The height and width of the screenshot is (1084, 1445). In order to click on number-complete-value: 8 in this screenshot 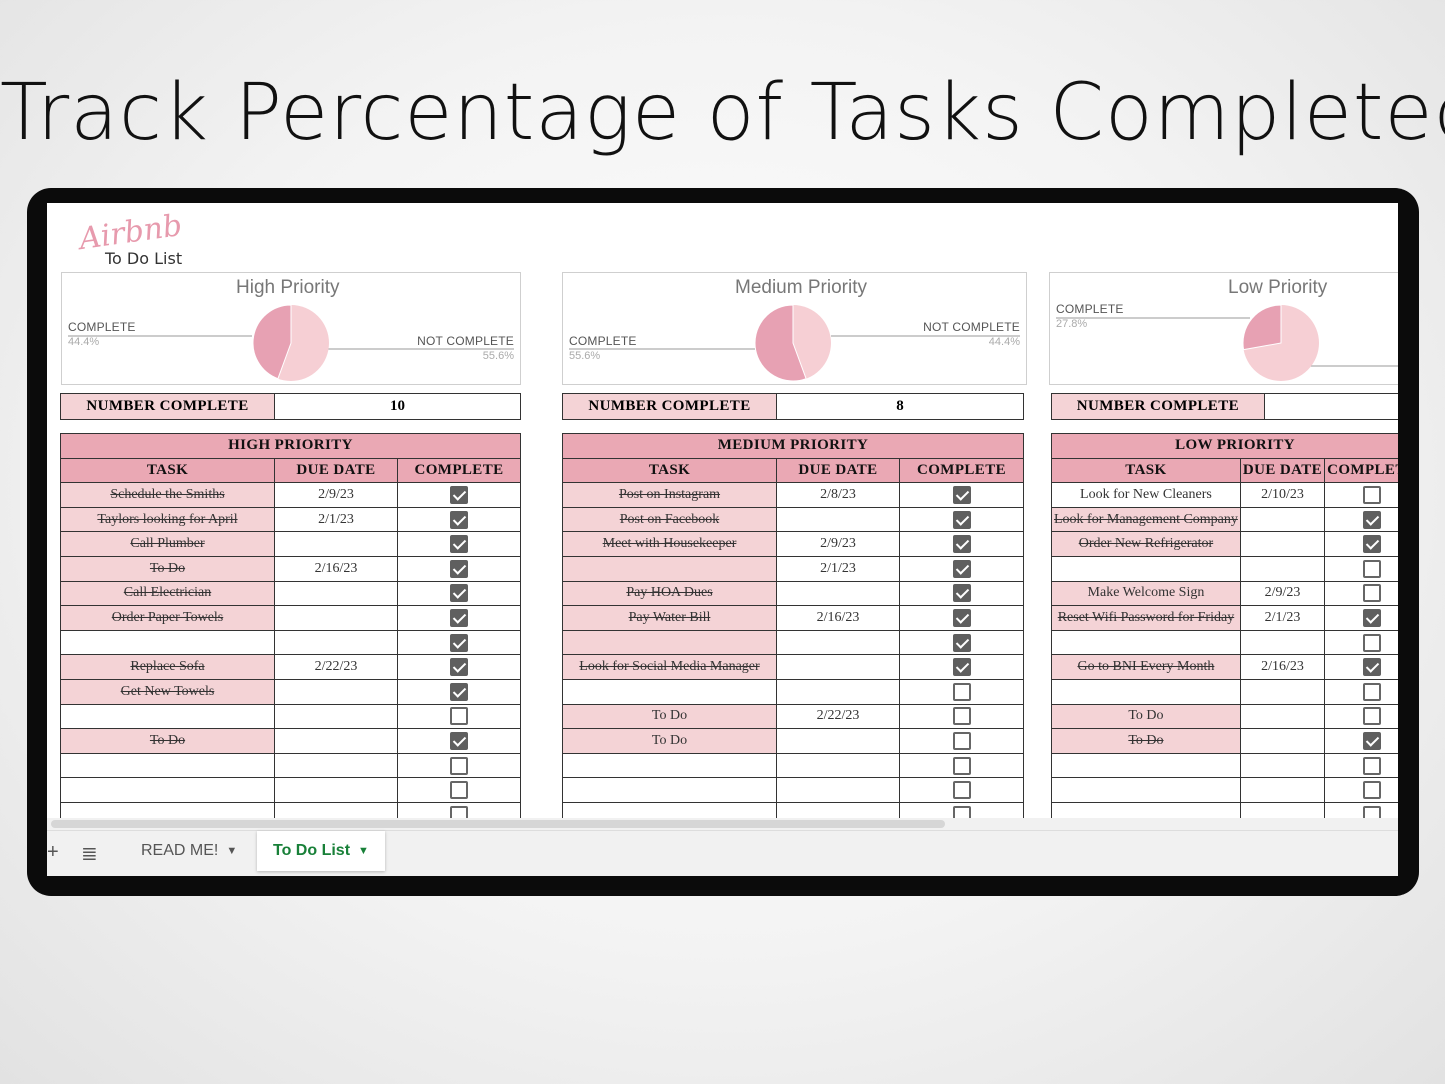, I will do `click(900, 406)`.